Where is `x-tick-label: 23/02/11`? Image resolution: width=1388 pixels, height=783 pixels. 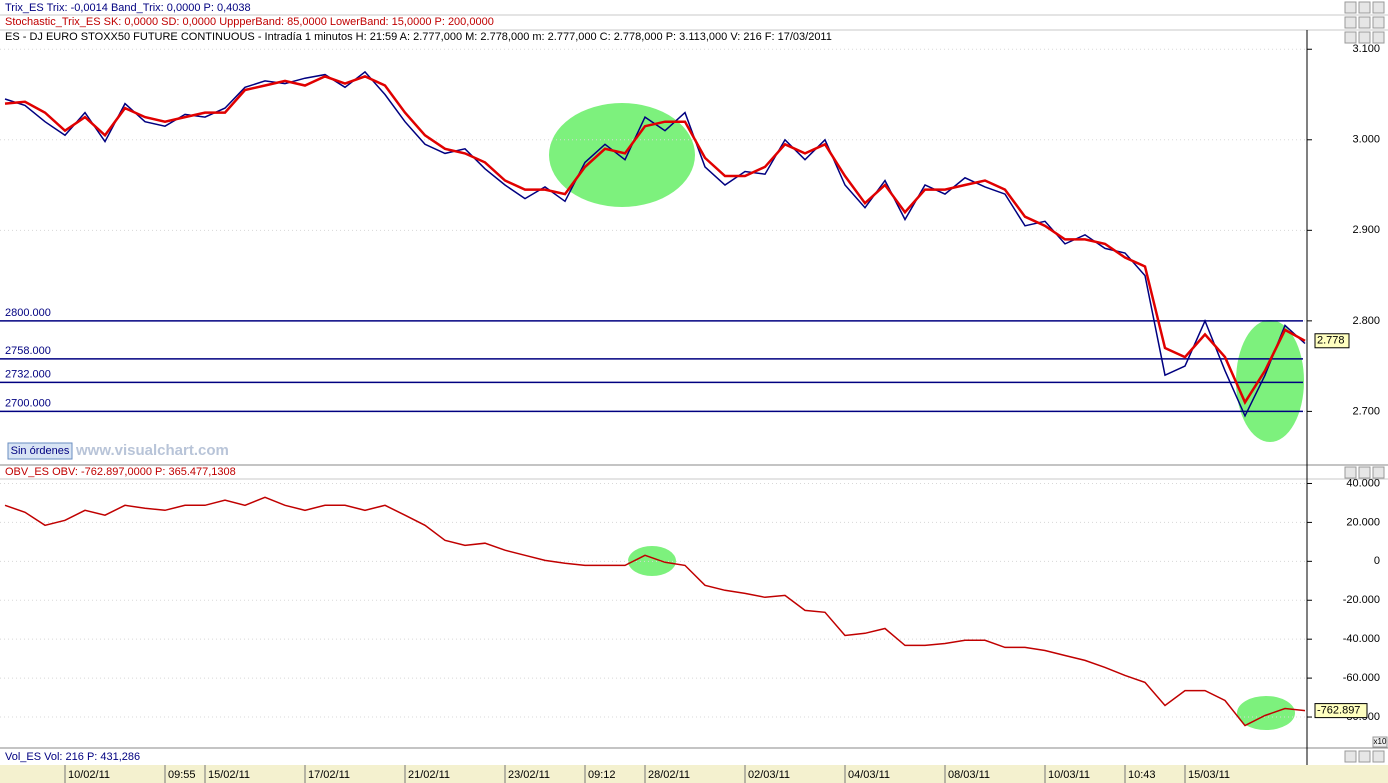 x-tick-label: 23/02/11 is located at coordinates (529, 775).